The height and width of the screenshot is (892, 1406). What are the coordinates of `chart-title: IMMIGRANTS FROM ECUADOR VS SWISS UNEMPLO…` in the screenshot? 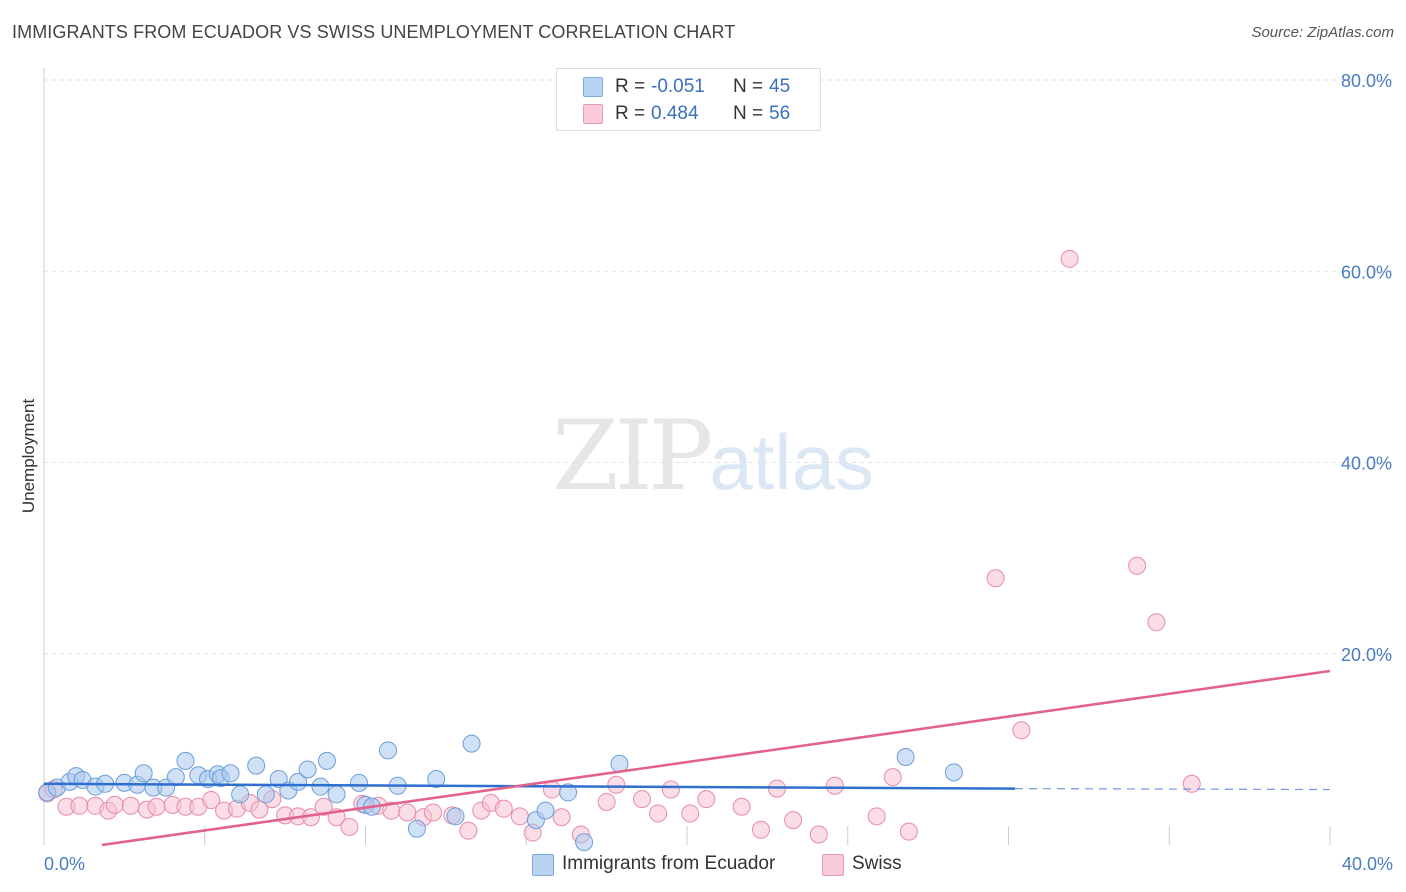 It's located at (374, 32).